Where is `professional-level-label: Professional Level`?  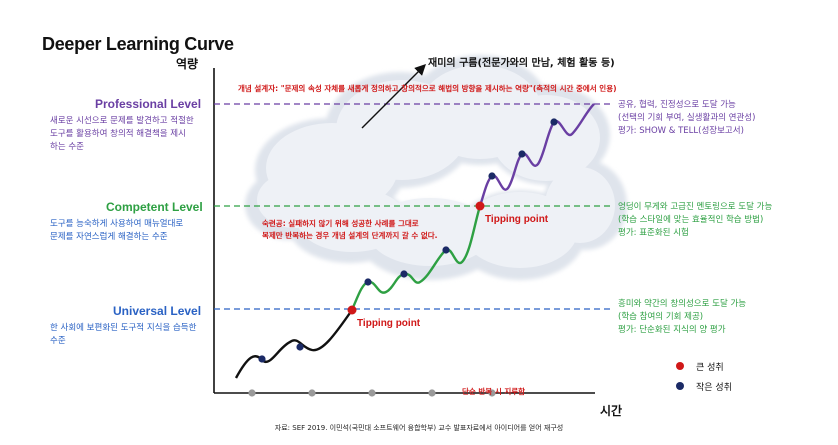 professional-level-label: Professional Level is located at coordinates (148, 104).